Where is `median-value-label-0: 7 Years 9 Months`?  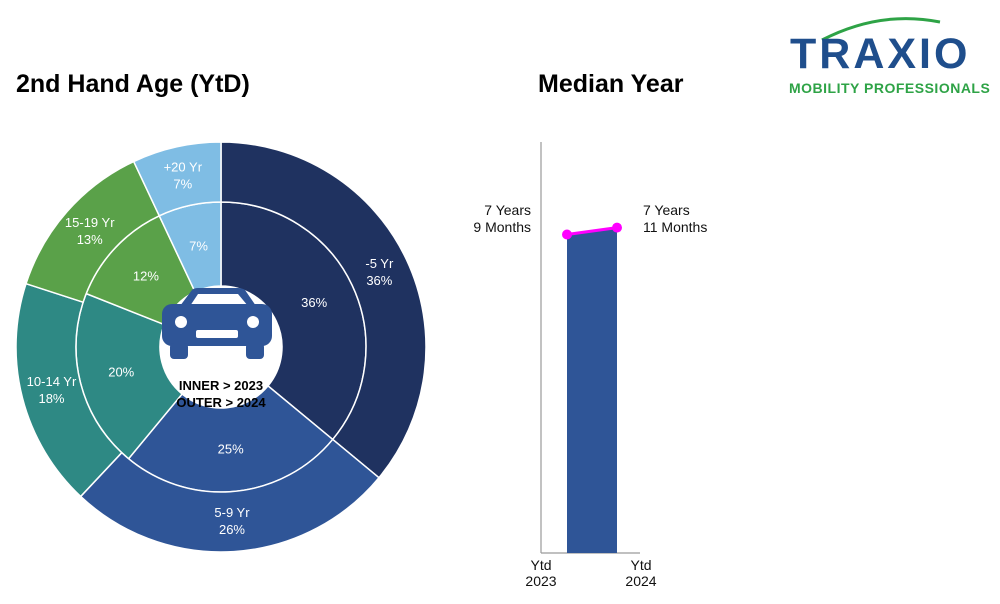
median-value-label-0: 7 Years 9 Months is located at coordinates (502, 218).